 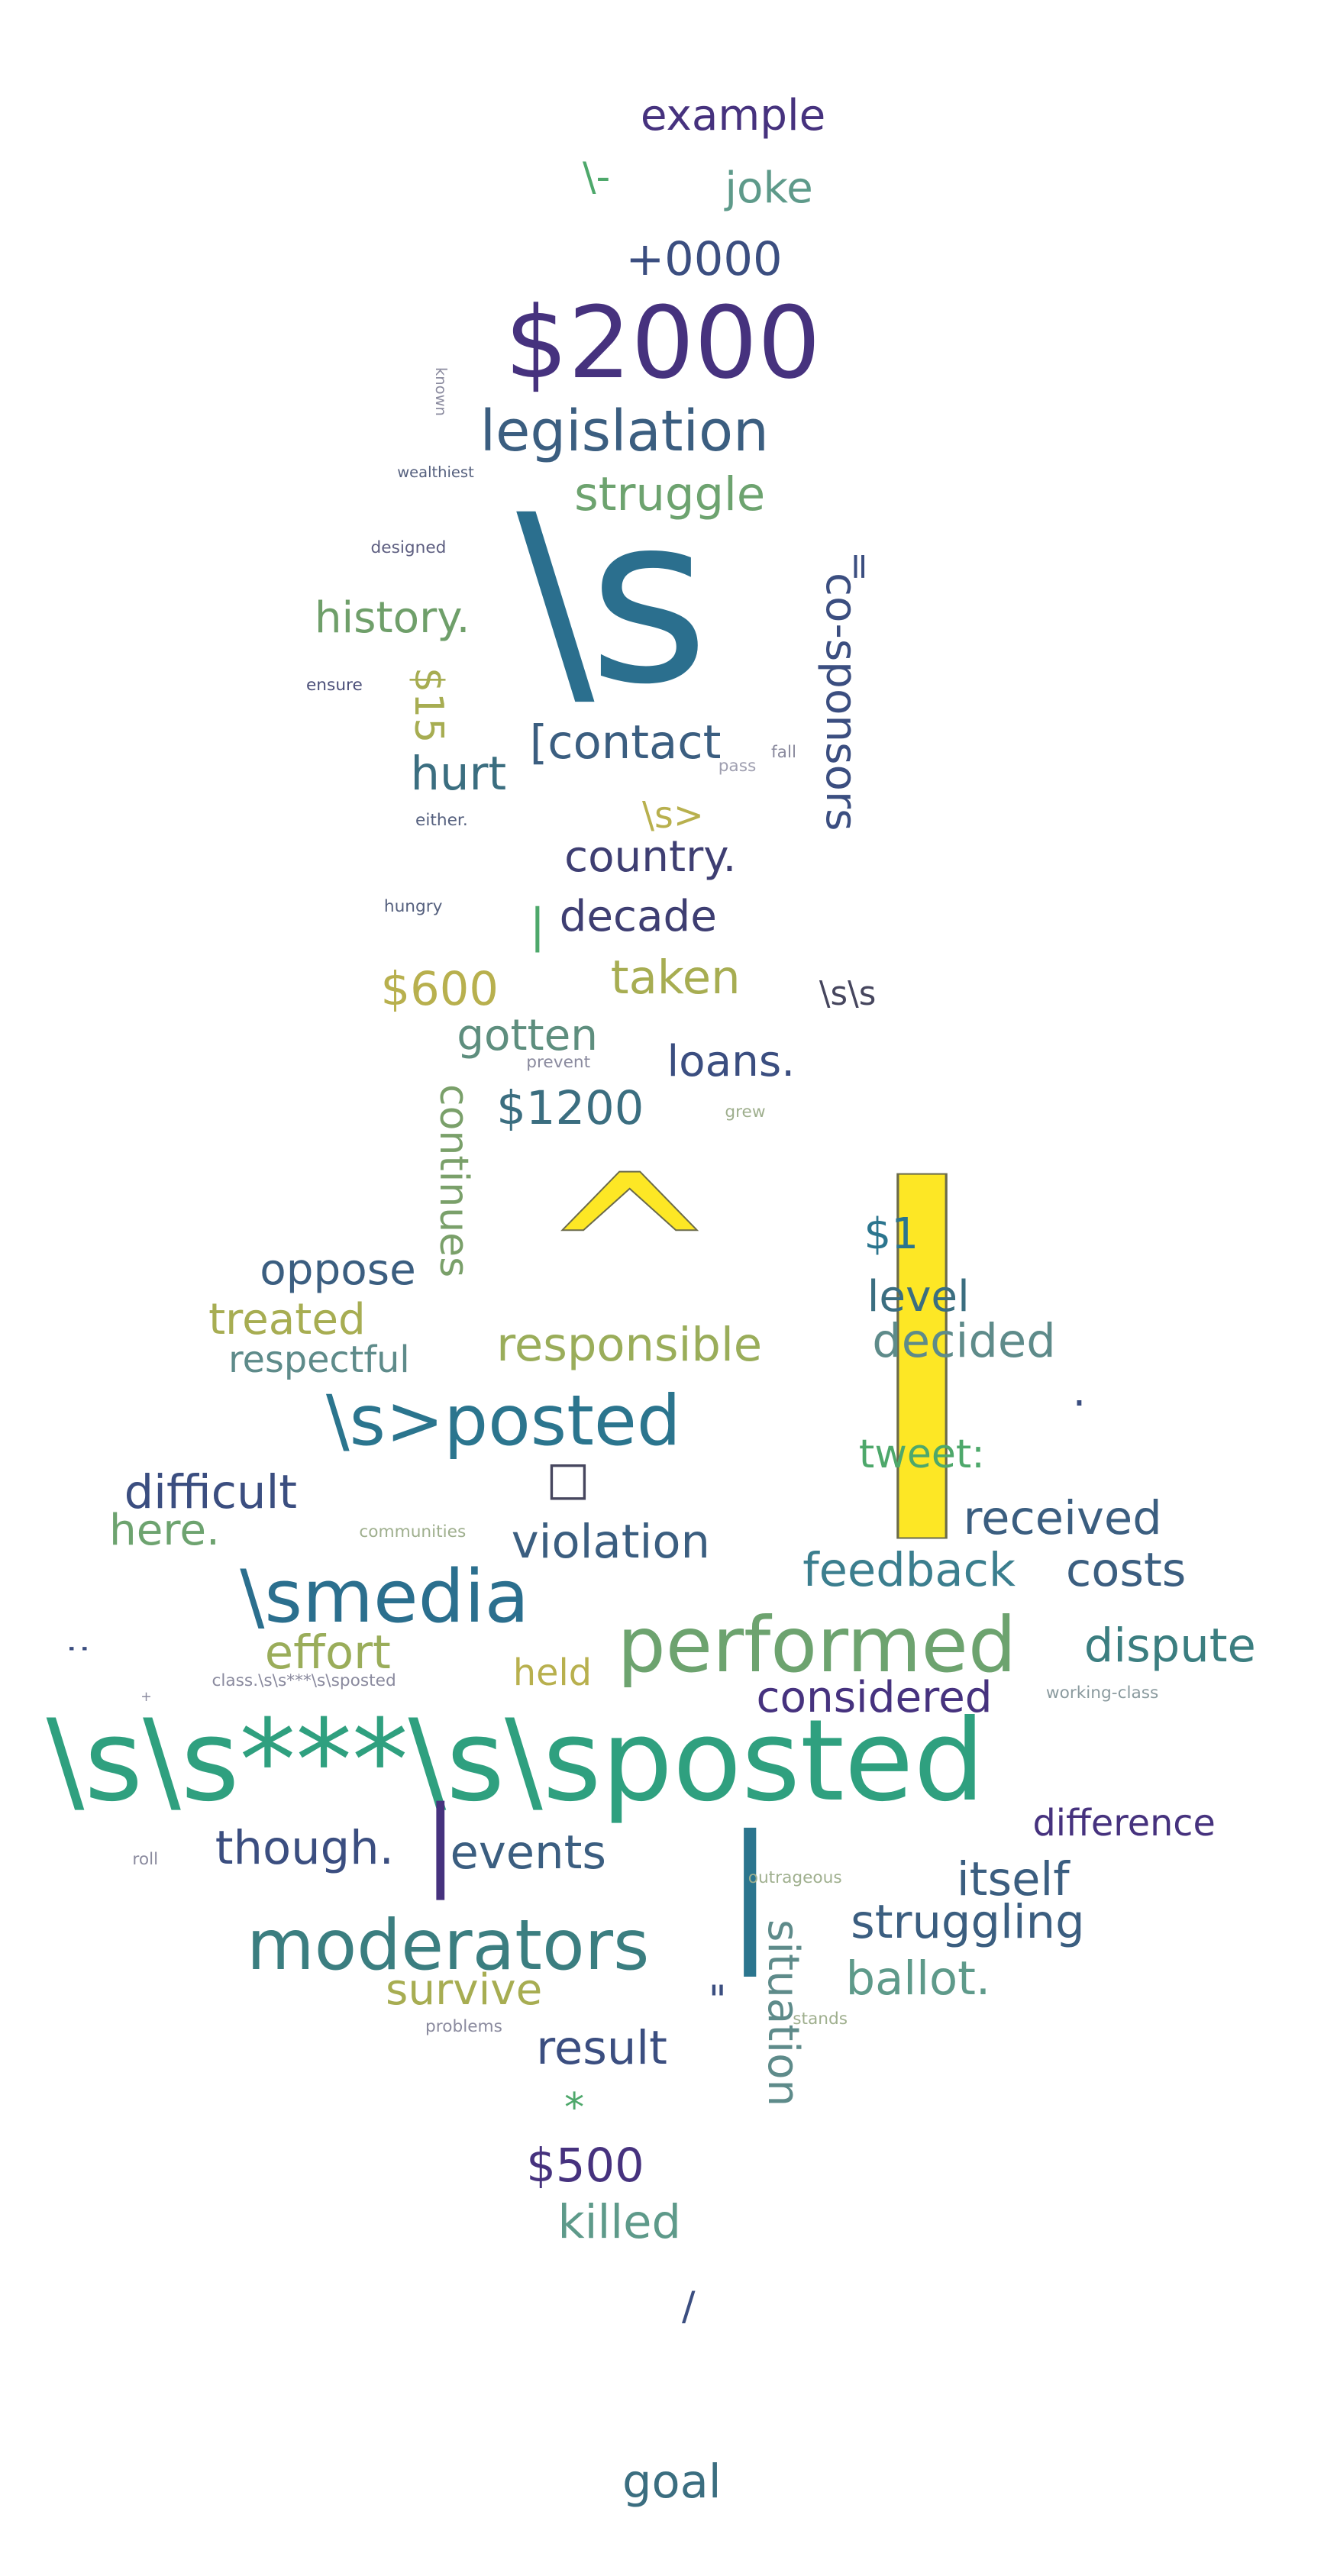 What do you see at coordinates (439, 989) in the screenshot?
I see `word-600: $600` at bounding box center [439, 989].